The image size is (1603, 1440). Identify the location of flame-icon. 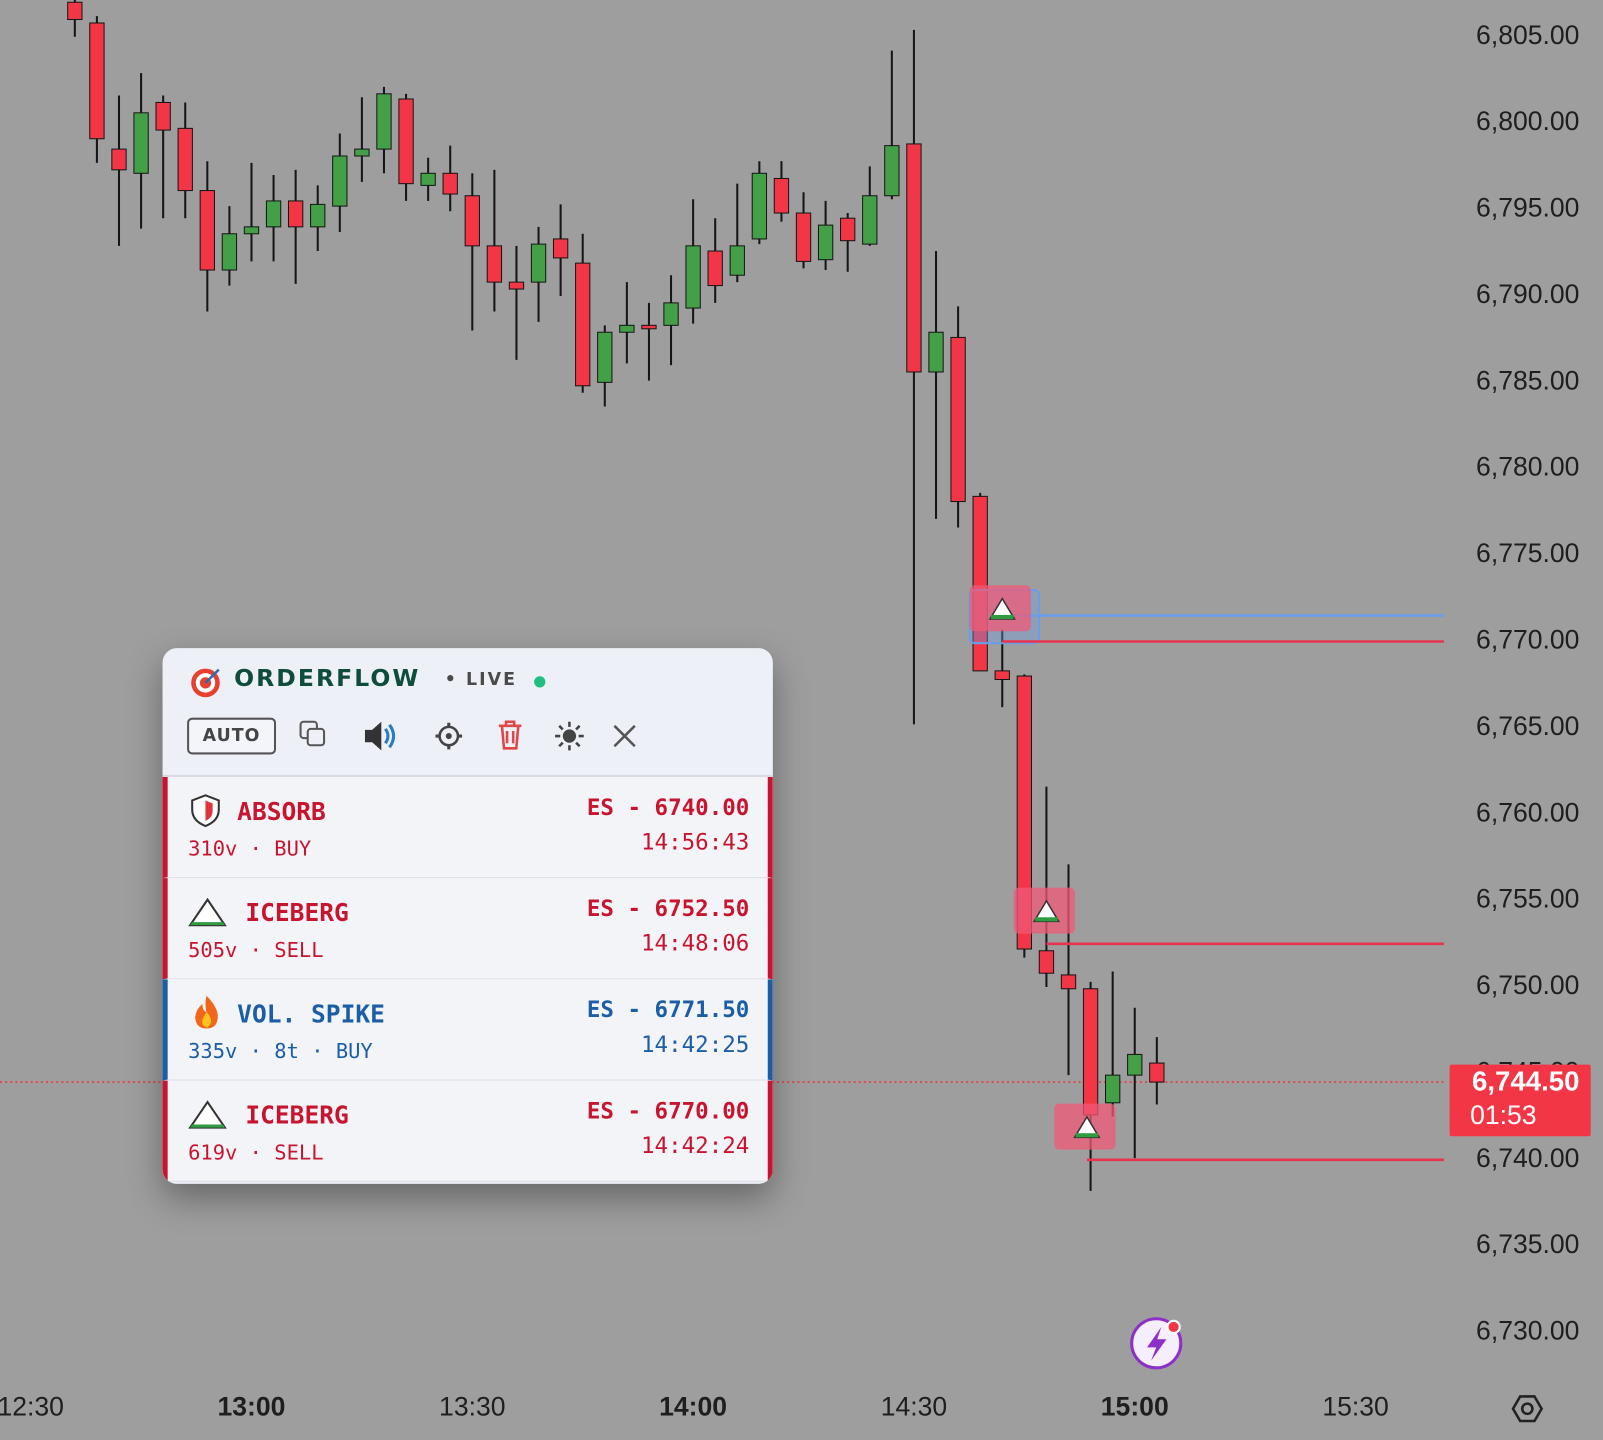
(206, 1012).